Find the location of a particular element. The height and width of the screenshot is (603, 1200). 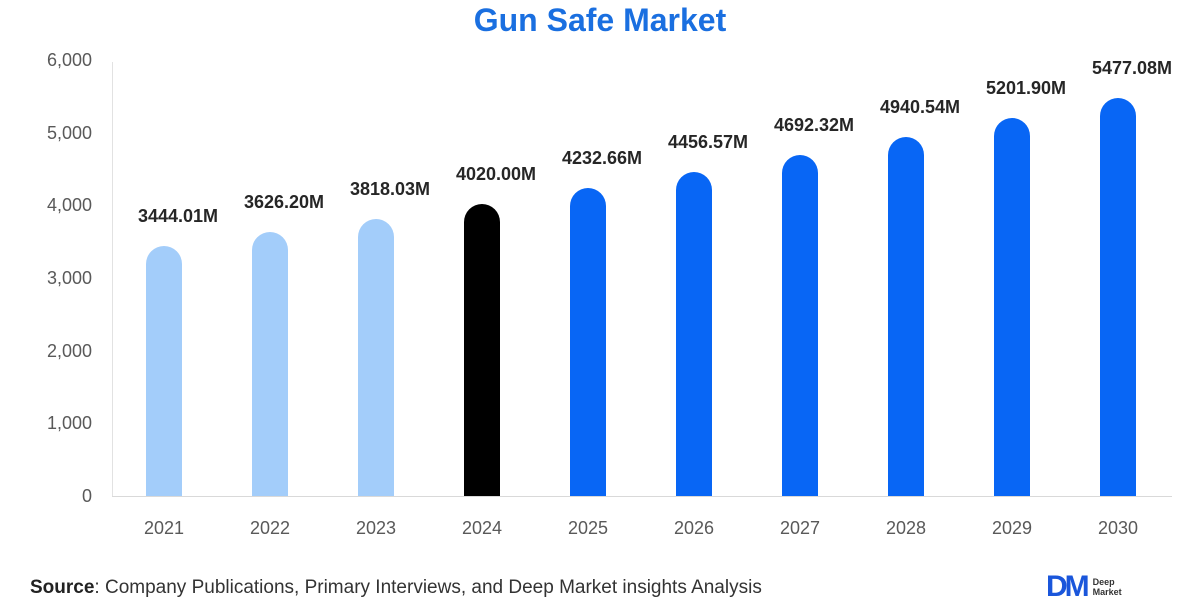

y-tick-label: 0 is located at coordinates (86, 496).